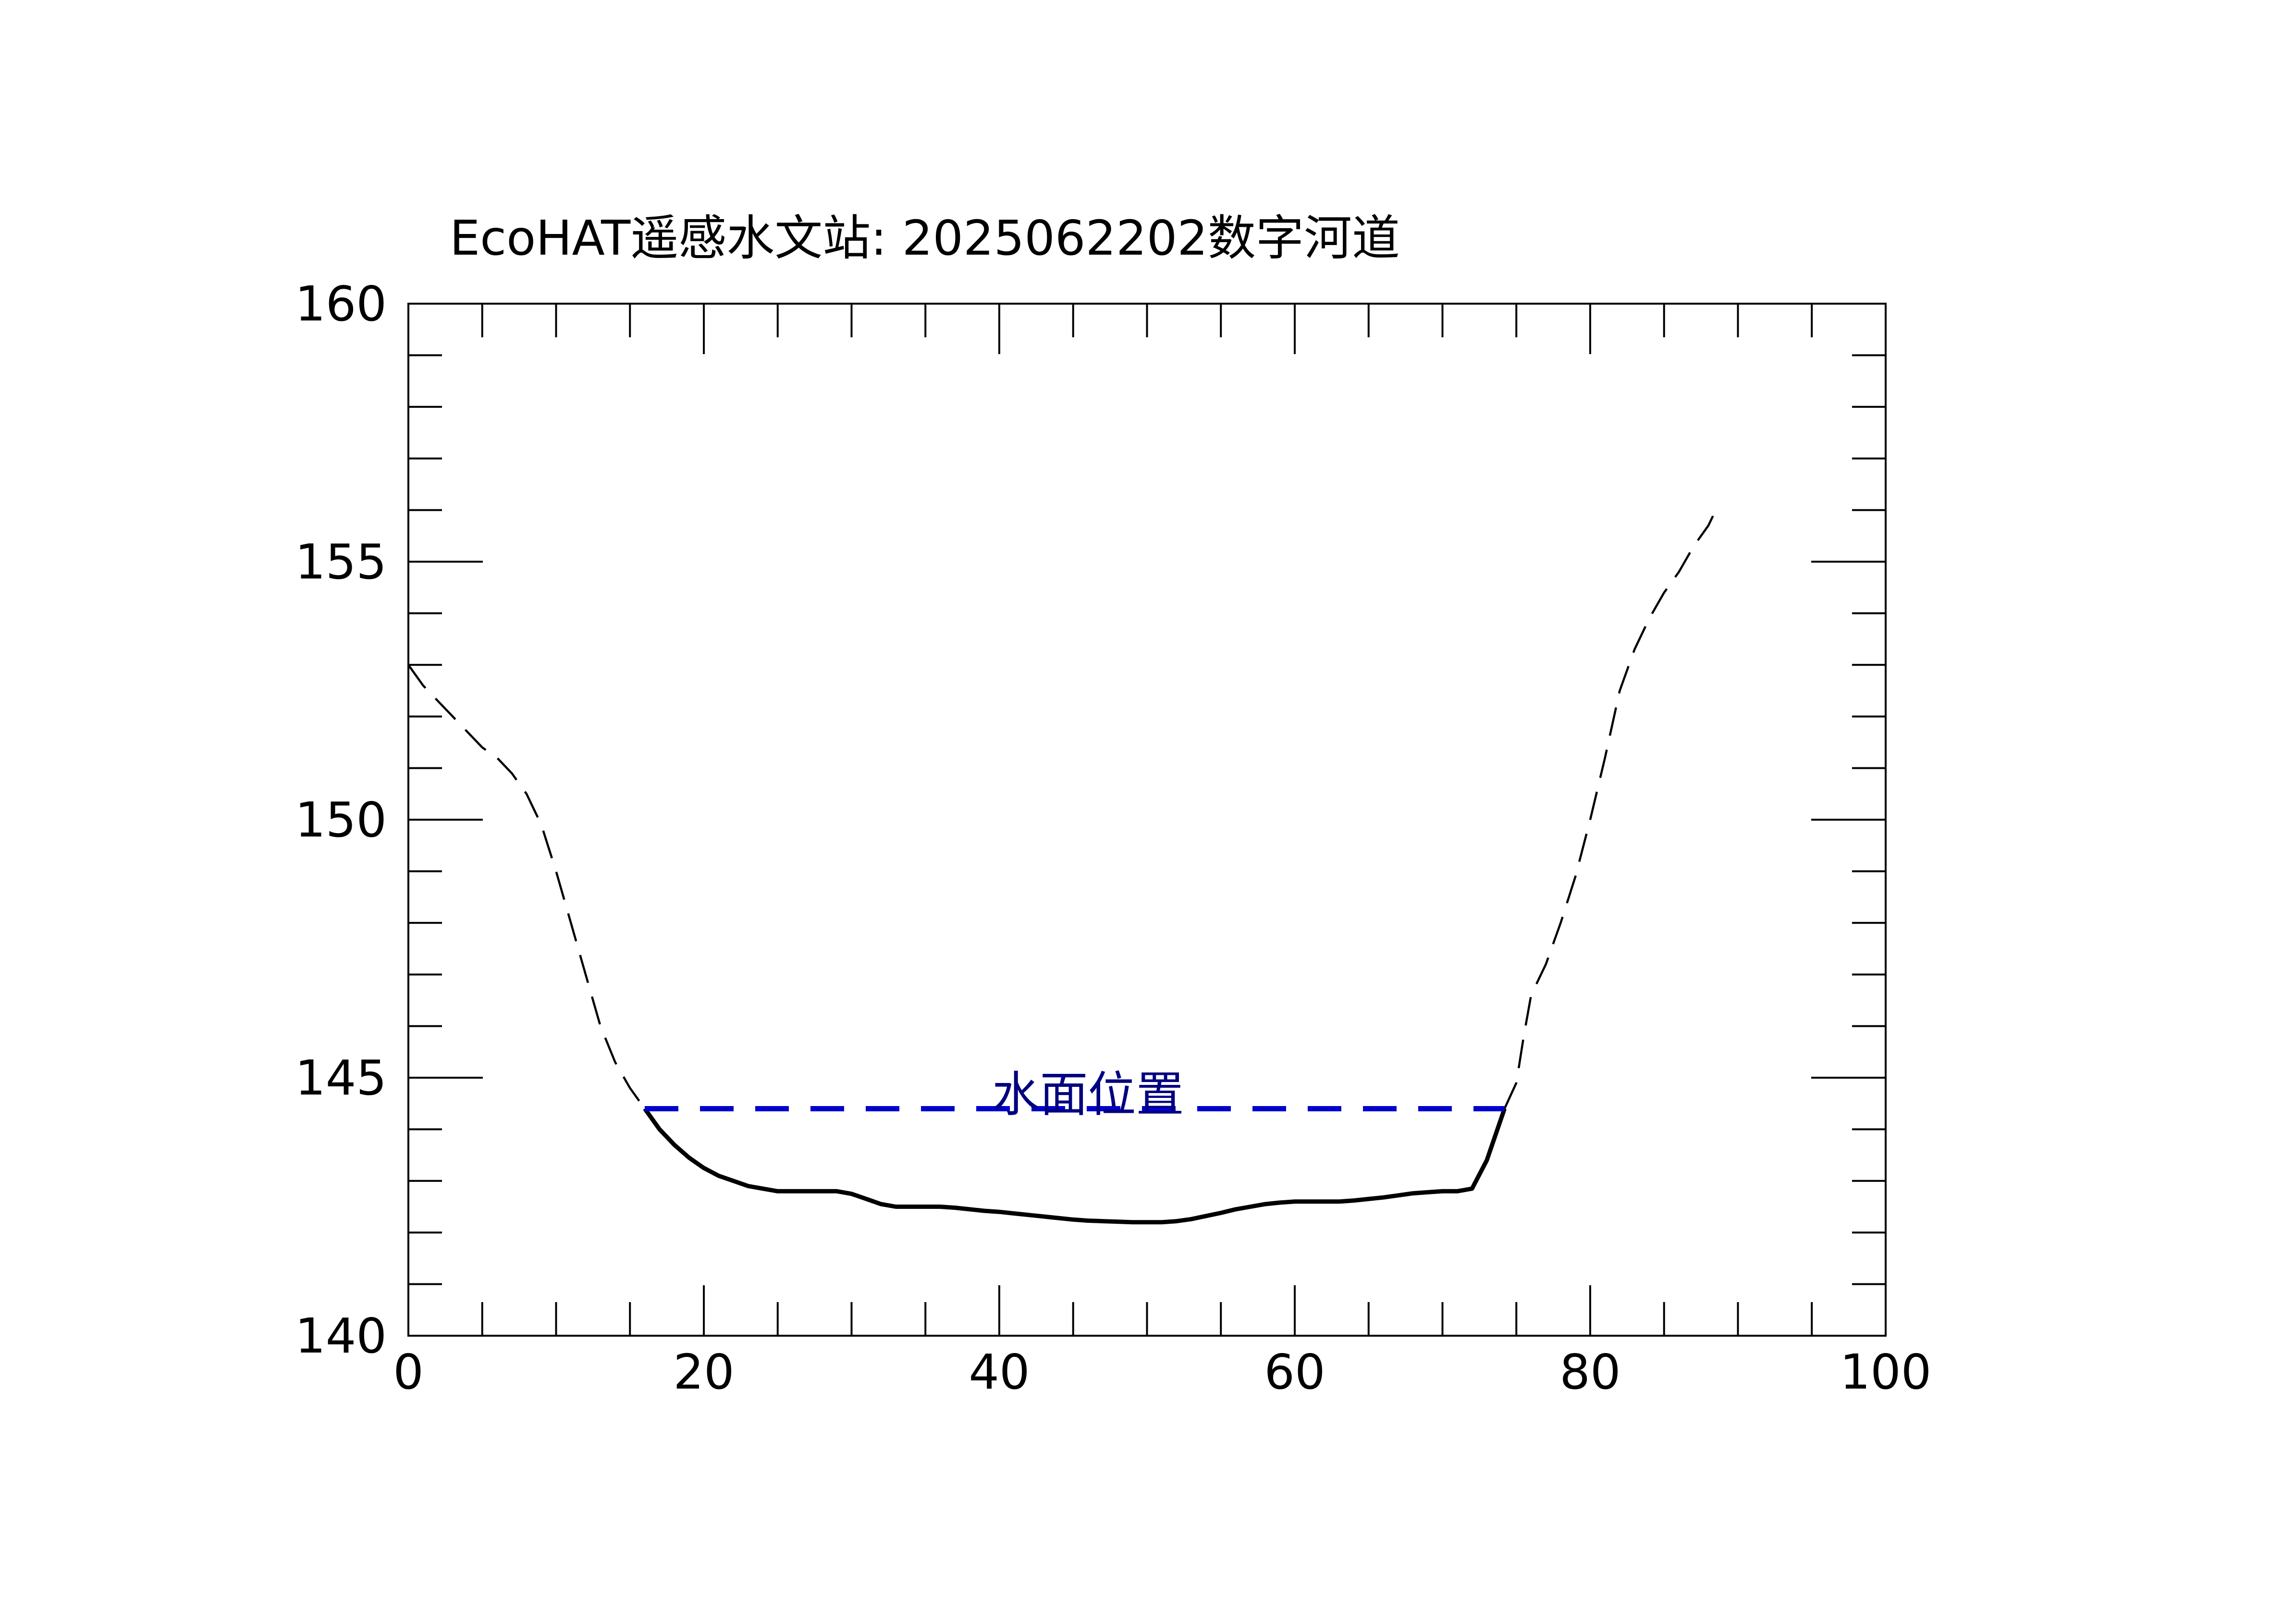 This screenshot has width=2270, height=1624. I want to click on x-tick-label: 60, so click(1294, 1372).